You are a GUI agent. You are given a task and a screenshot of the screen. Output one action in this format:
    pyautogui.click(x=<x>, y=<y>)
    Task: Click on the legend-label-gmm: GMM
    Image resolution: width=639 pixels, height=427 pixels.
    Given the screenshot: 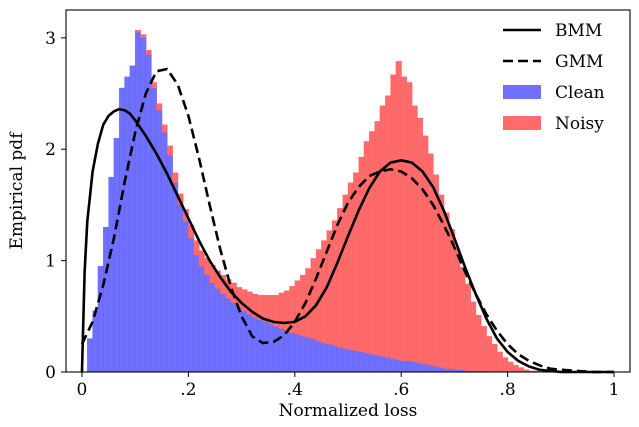 What is the action you would take?
    pyautogui.click(x=579, y=62)
    